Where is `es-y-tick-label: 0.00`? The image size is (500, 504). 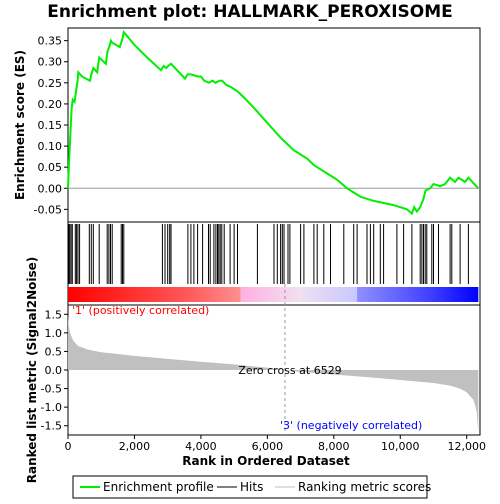
es-y-tick-label: 0.00 is located at coordinates (50, 188).